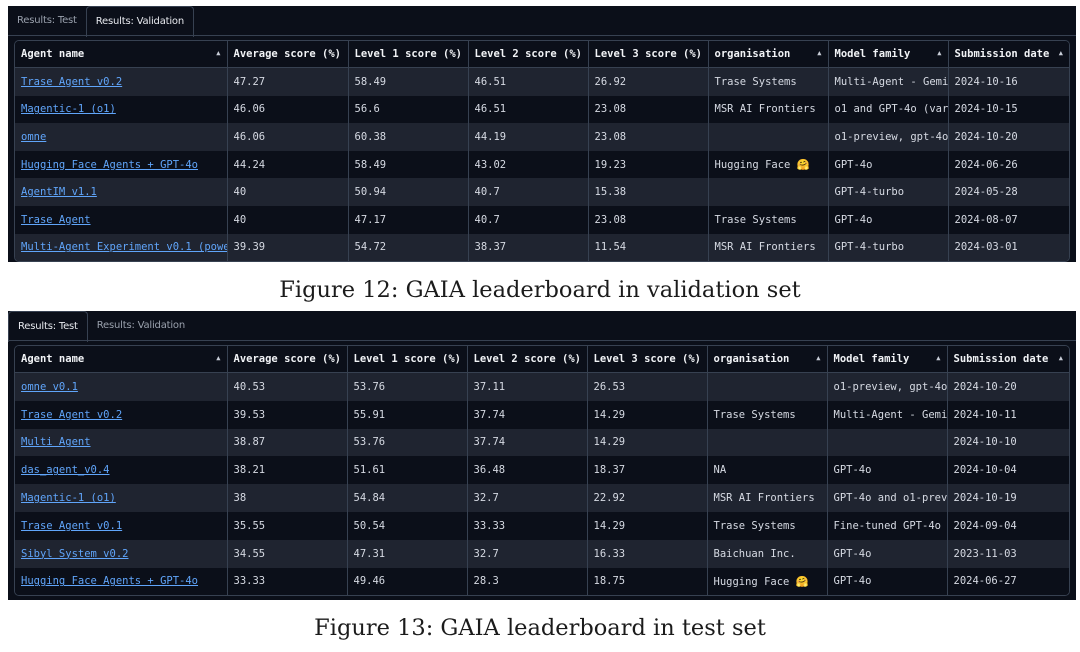  What do you see at coordinates (1008, 164) in the screenshot?
I see `cell-submission-date: 2024-06-26` at bounding box center [1008, 164].